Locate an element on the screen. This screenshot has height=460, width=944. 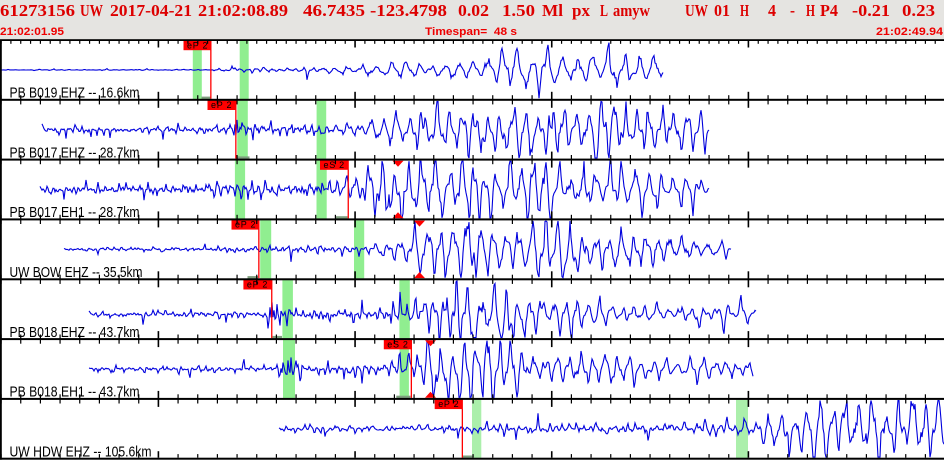
svg-text: 21:02:08.89 is located at coordinates (243, 10).